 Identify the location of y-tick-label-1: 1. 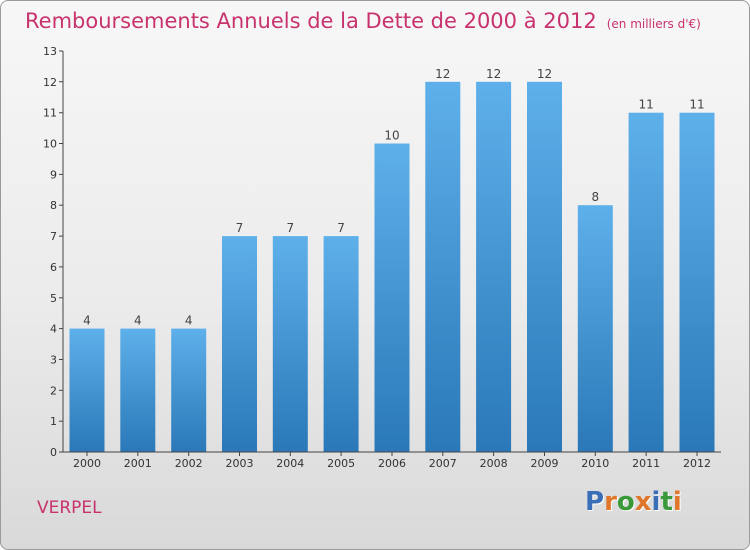
(53, 421).